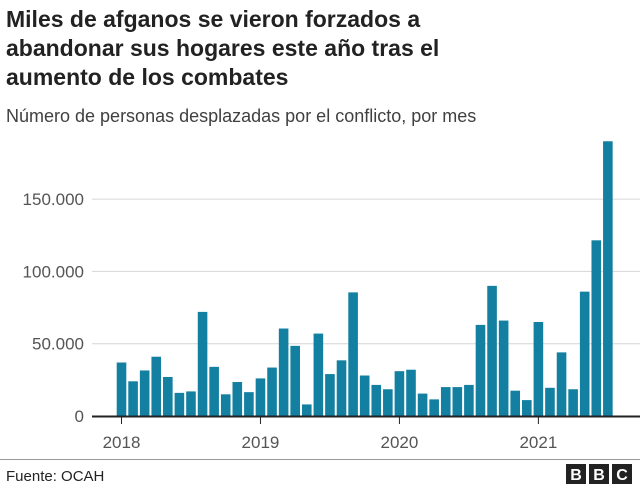  What do you see at coordinates (55, 476) in the screenshot?
I see `source-note: Fuente: OCAH` at bounding box center [55, 476].